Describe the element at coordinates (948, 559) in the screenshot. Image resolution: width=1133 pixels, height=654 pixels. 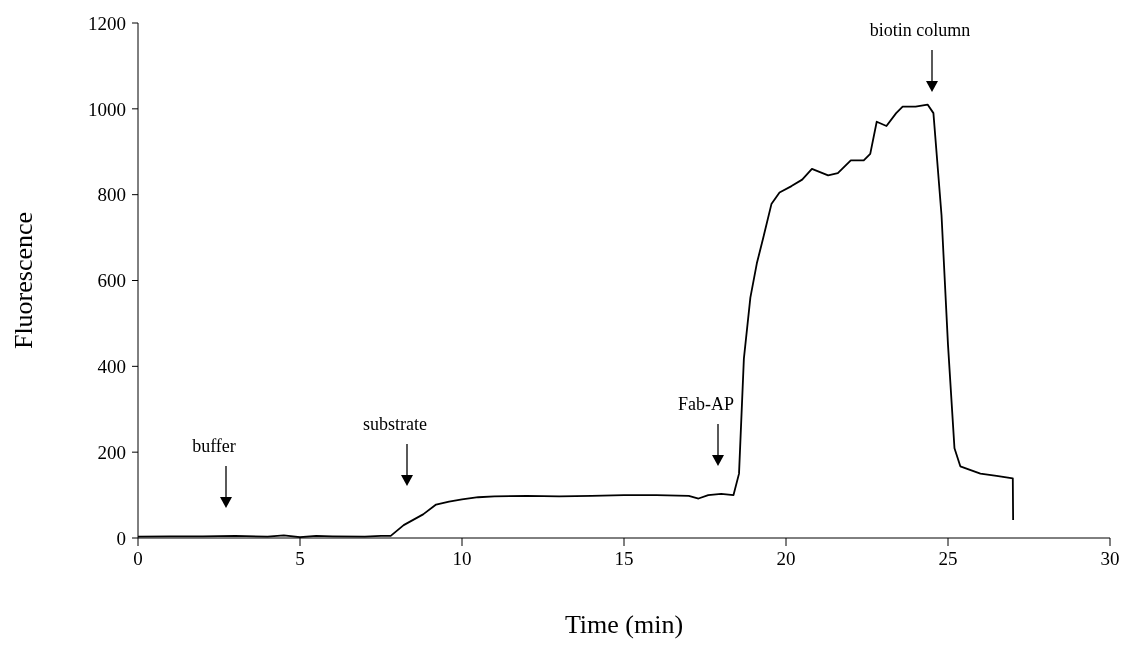
I see `x-tick-label: 25` at that location.